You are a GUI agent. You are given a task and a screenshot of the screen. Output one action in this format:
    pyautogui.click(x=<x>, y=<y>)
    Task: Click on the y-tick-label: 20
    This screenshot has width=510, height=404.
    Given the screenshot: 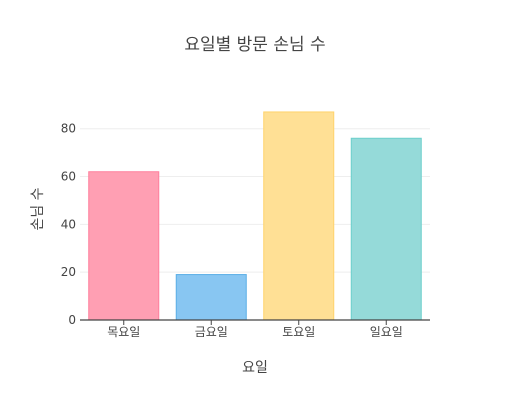 What is the action you would take?
    pyautogui.click(x=68, y=272)
    